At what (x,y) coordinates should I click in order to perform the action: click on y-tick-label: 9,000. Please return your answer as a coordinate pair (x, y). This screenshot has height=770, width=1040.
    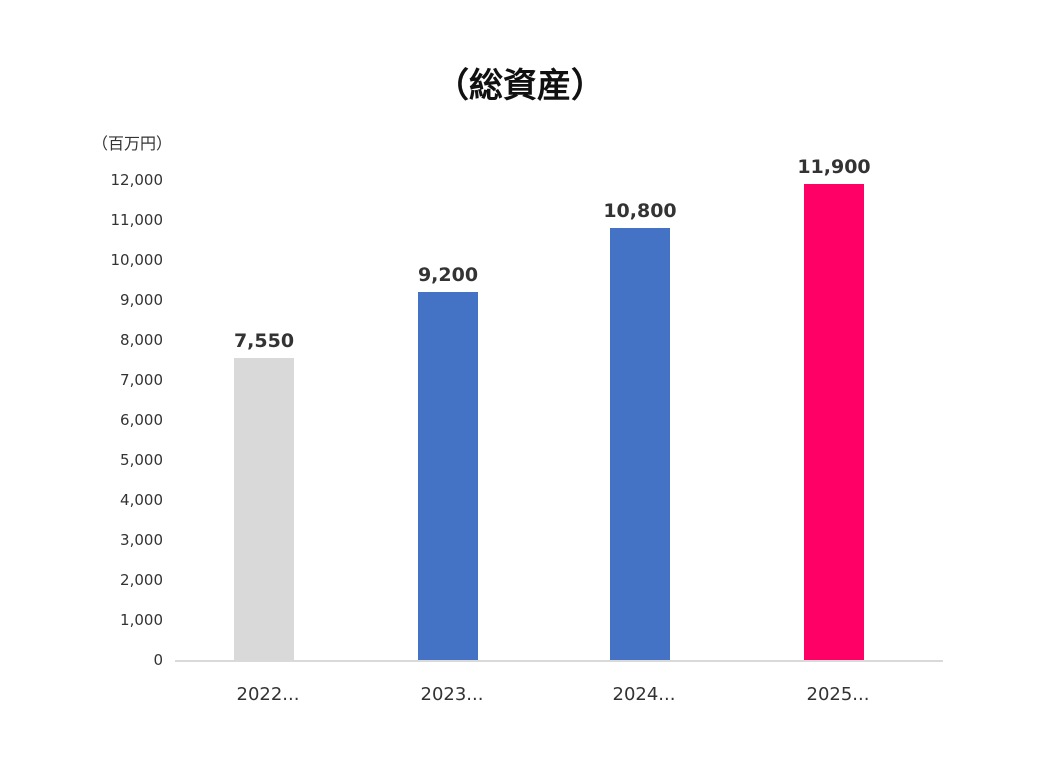
    Looking at the image, I should click on (141, 300).